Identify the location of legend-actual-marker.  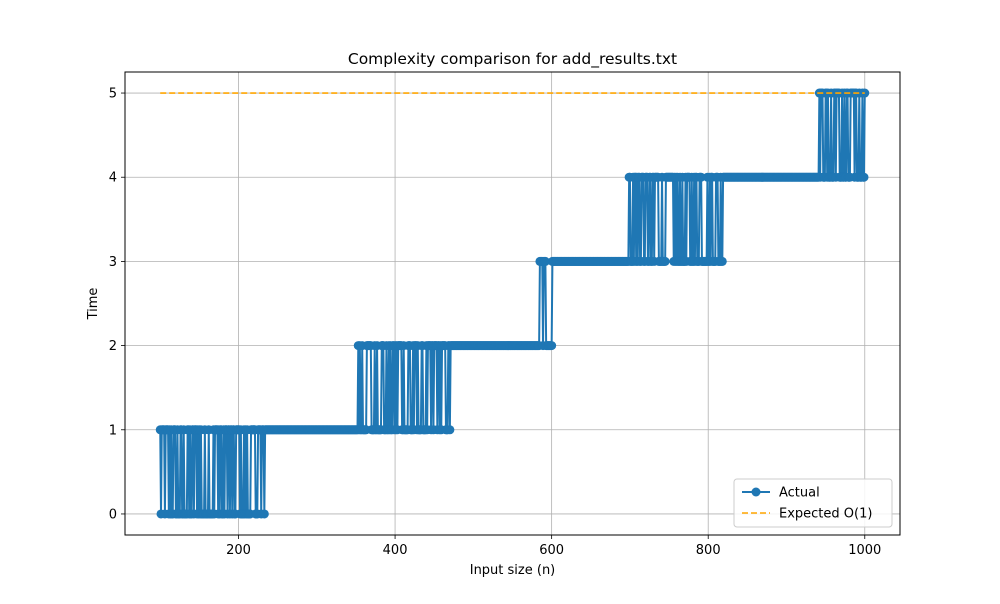
(756, 492).